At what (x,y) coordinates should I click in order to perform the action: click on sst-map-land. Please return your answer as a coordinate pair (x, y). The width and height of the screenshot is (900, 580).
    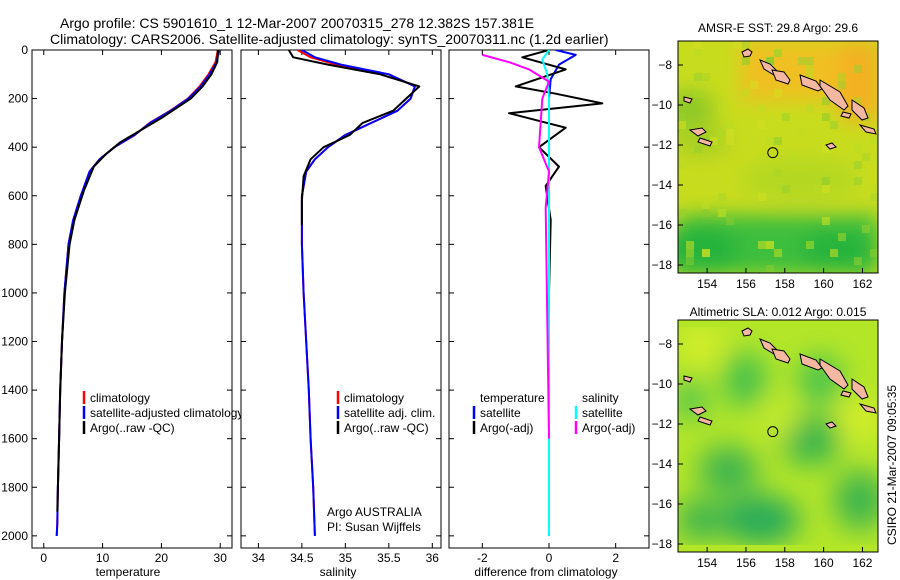
    Looking at the image, I should click on (780, 99).